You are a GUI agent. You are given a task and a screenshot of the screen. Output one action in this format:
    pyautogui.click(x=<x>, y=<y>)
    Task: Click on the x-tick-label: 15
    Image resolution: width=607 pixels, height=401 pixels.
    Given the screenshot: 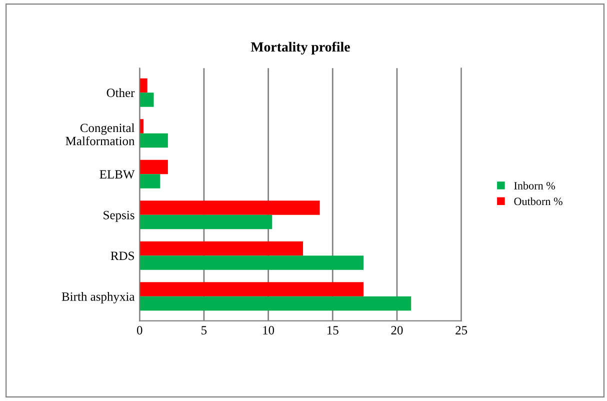 What is the action you would take?
    pyautogui.click(x=332, y=330)
    